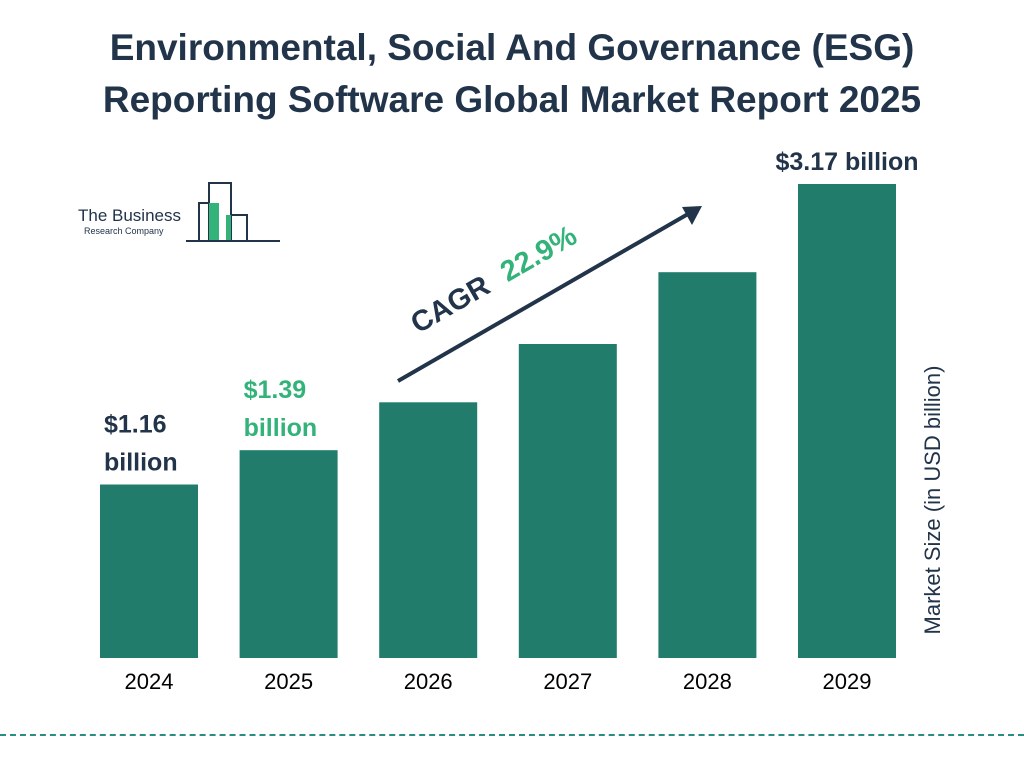 The width and height of the screenshot is (1024, 768). What do you see at coordinates (124, 231) in the screenshot?
I see `logo-text-line2: Research Company` at bounding box center [124, 231].